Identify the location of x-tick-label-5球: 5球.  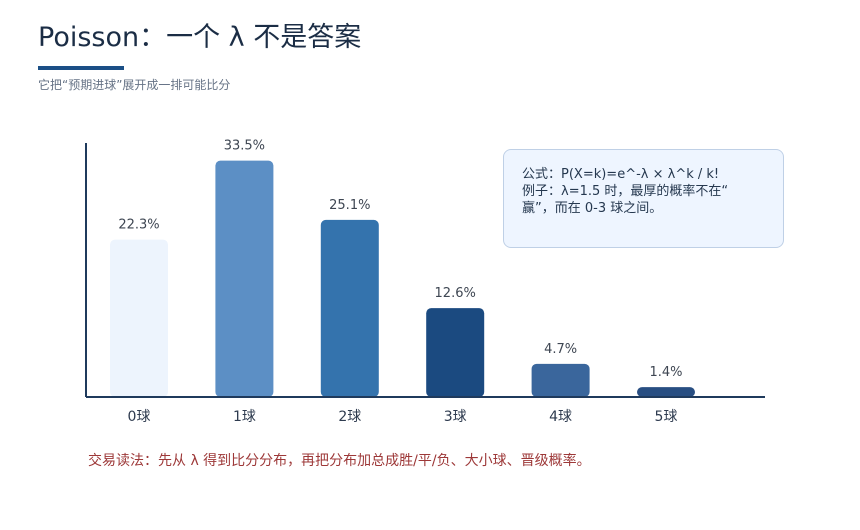
(666, 417).